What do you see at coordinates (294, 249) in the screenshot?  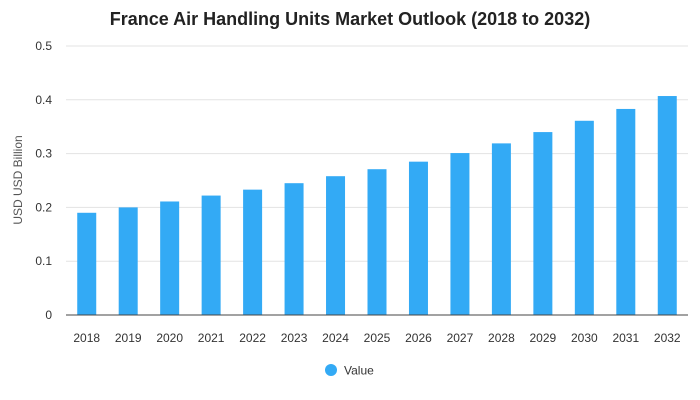 I see `bar-2023` at bounding box center [294, 249].